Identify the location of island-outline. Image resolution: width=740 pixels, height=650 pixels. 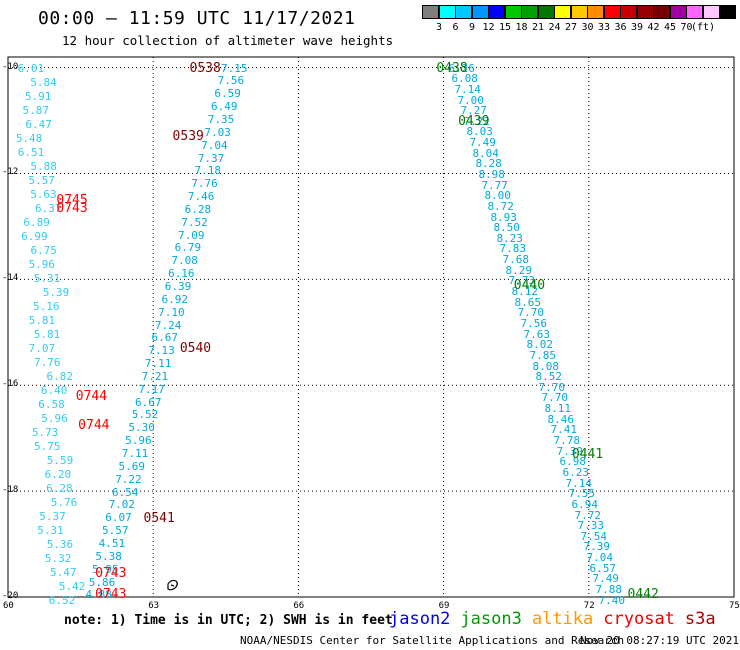
(172, 585).